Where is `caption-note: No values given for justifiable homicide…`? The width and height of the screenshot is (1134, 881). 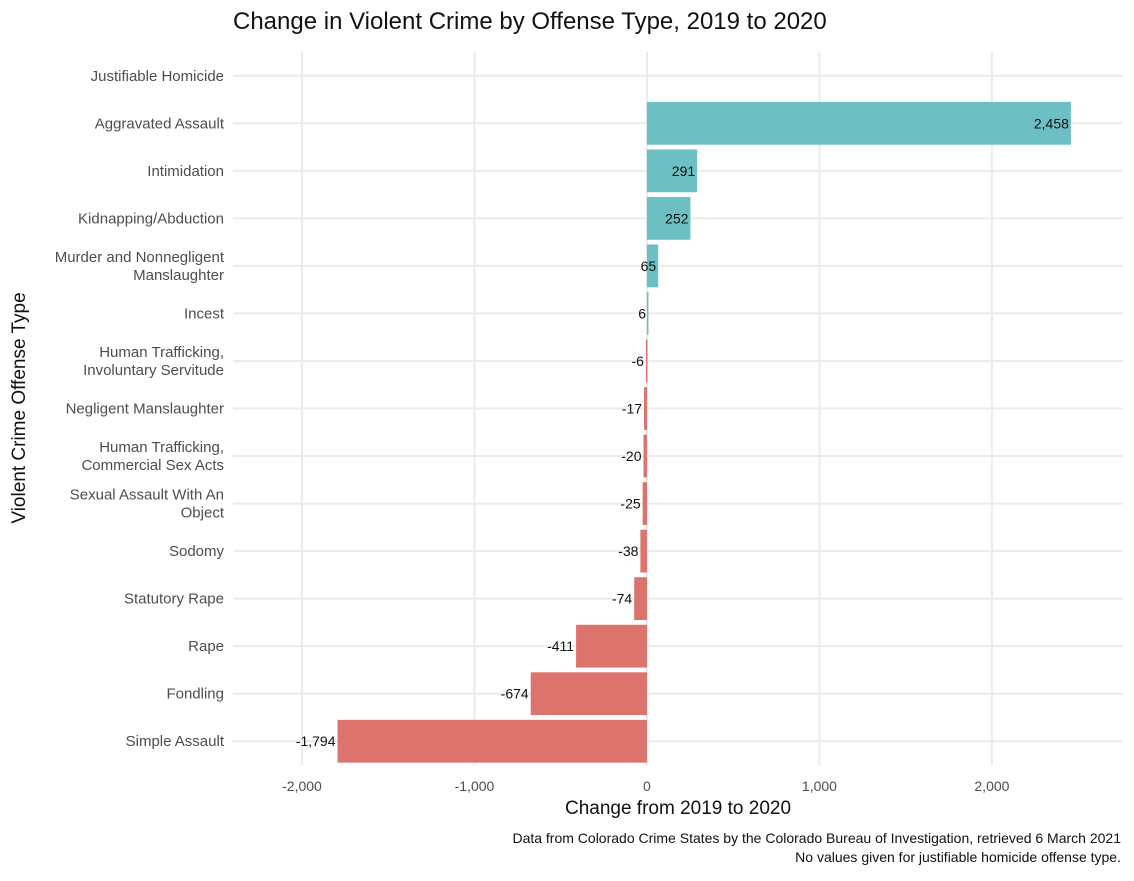
caption-note: No values given for justifiable homicide… is located at coordinates (958, 857).